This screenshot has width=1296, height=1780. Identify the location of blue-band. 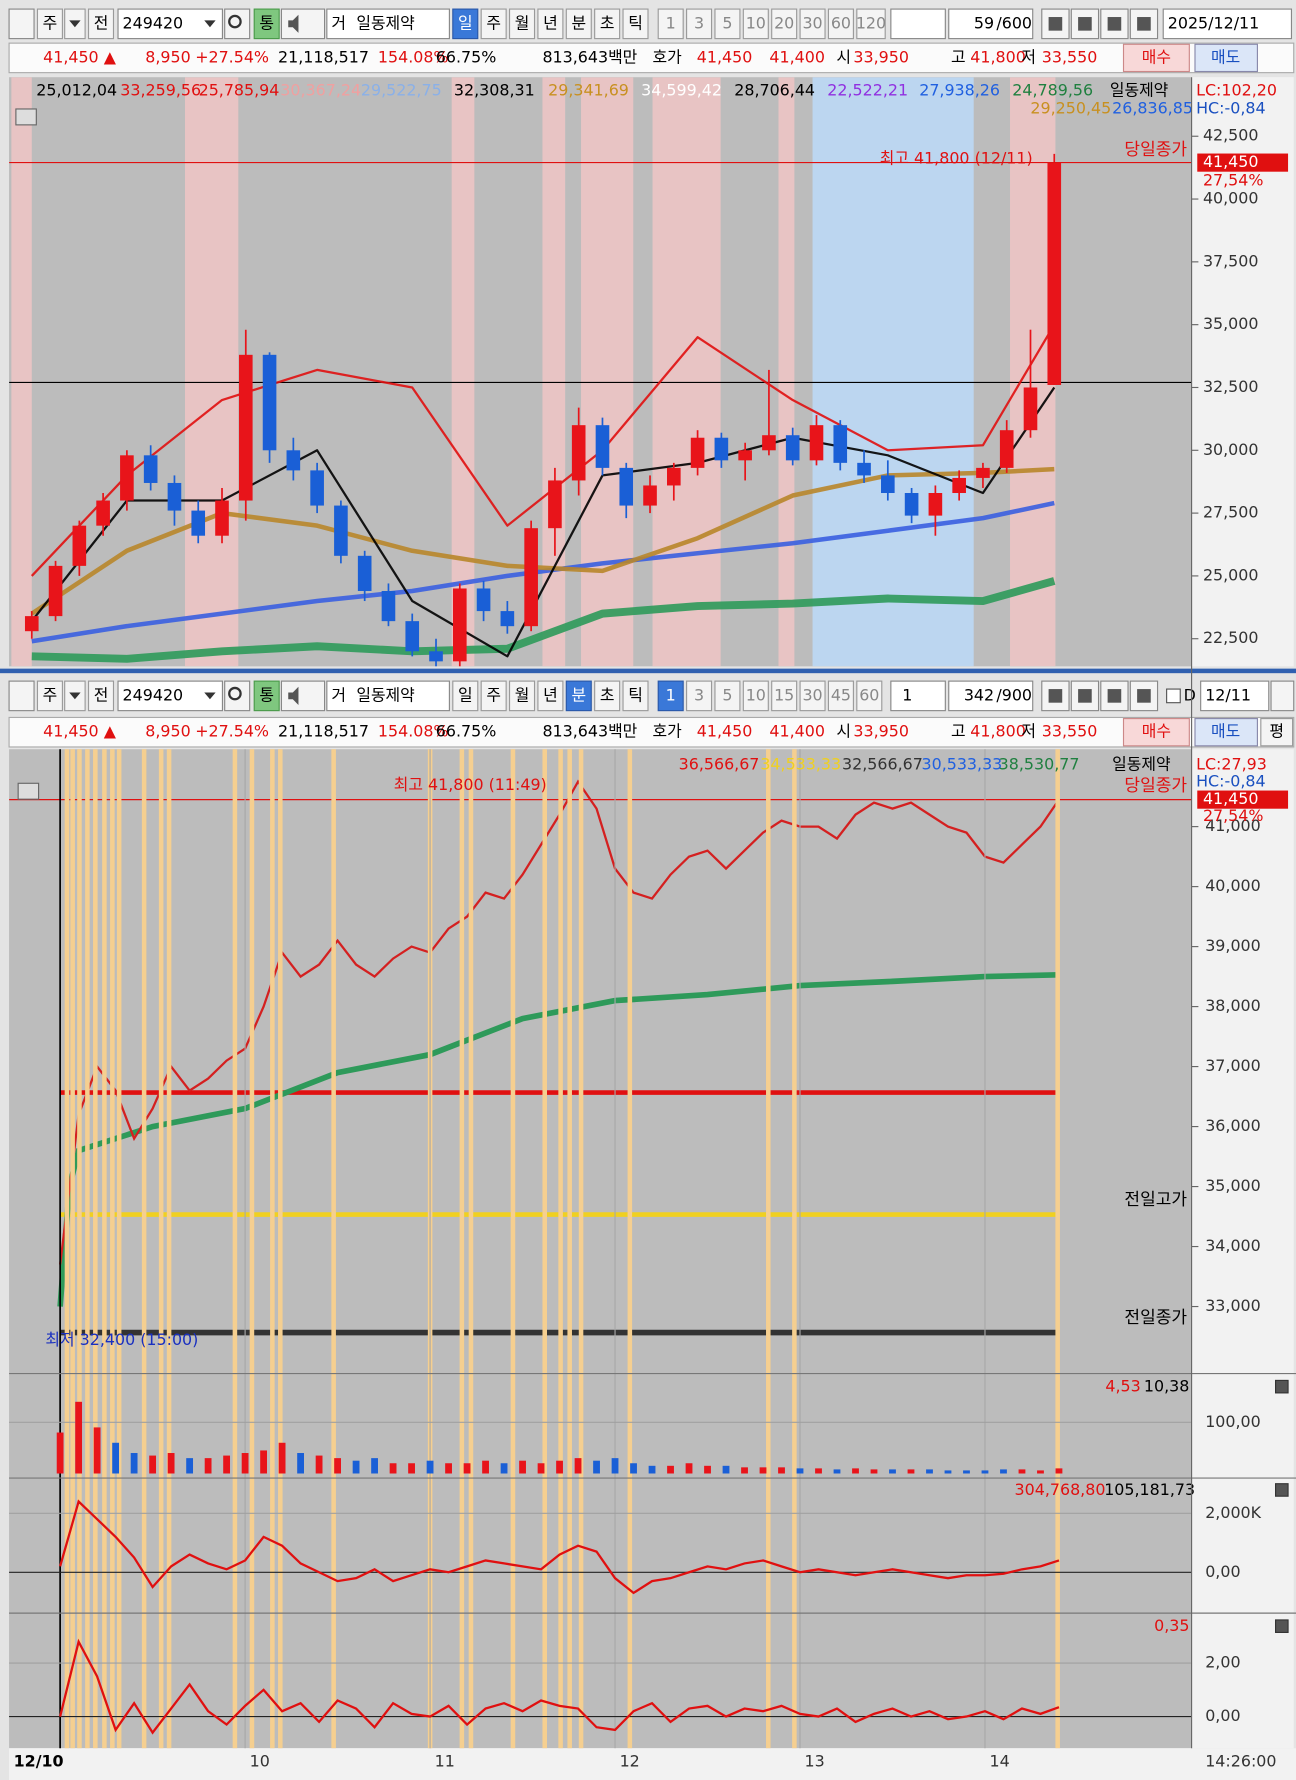
(893, 372).